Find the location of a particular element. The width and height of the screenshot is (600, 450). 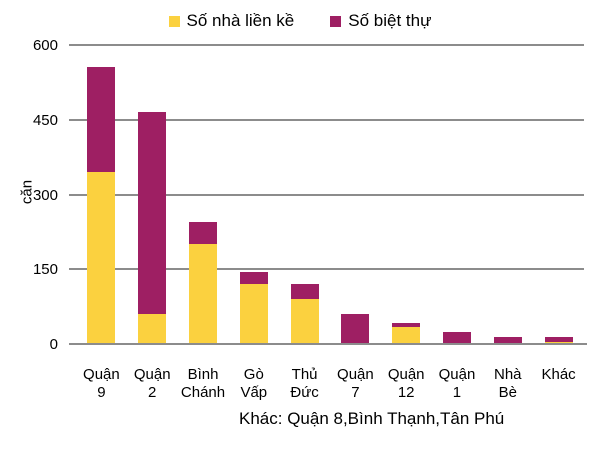

legend-item-lien-ke: Số nhà liền kề is located at coordinates (231, 21).